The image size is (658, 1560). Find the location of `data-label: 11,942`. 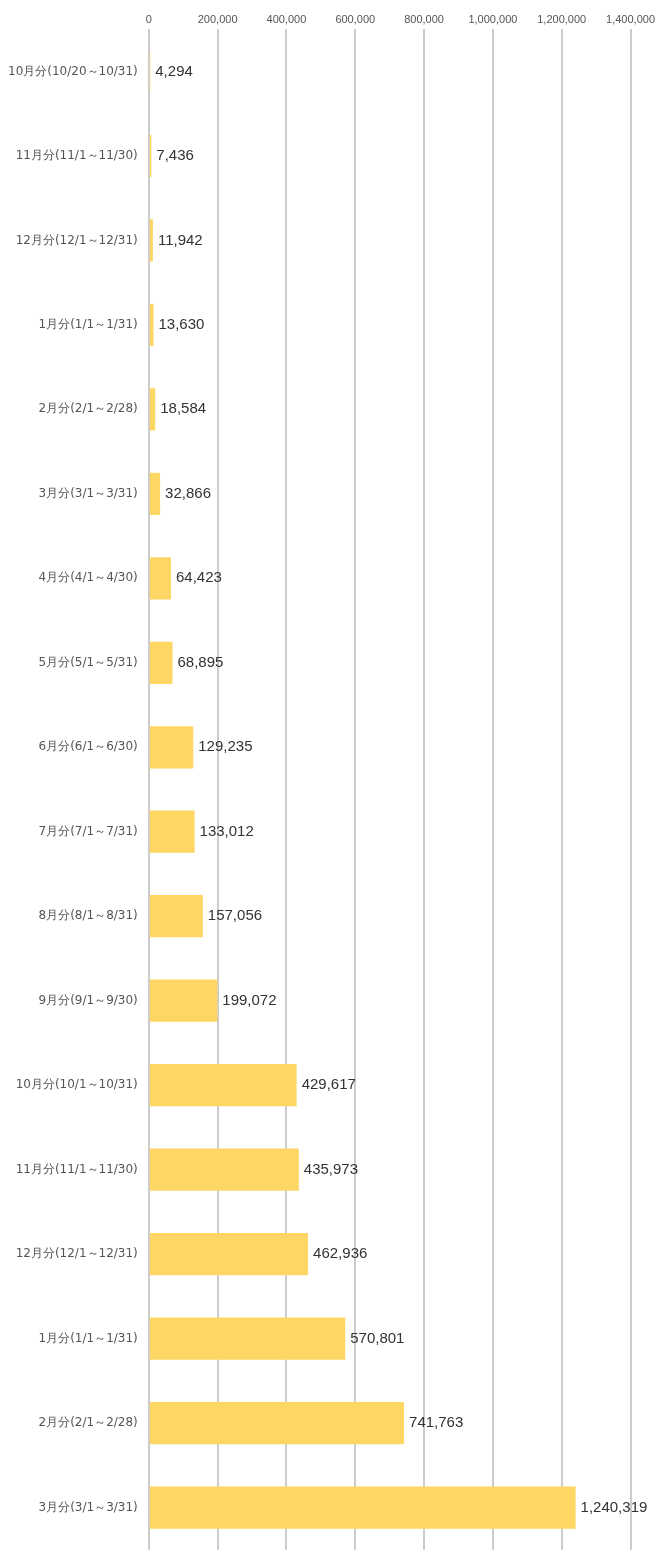

data-label: 11,942 is located at coordinates (180, 239).